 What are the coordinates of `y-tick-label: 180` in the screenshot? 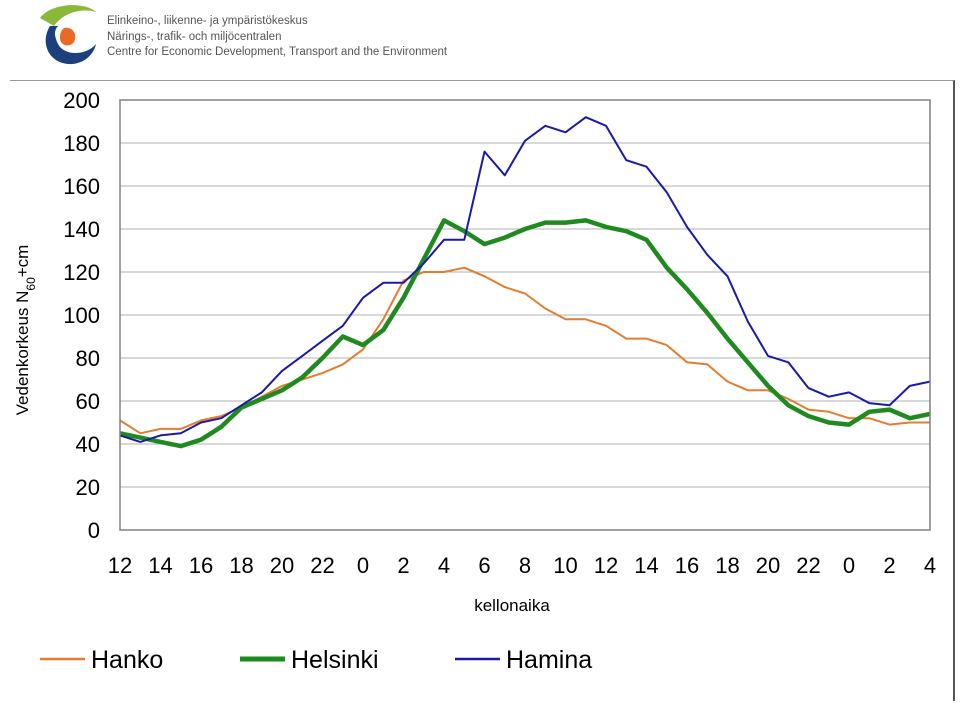 It's located at (81, 143).